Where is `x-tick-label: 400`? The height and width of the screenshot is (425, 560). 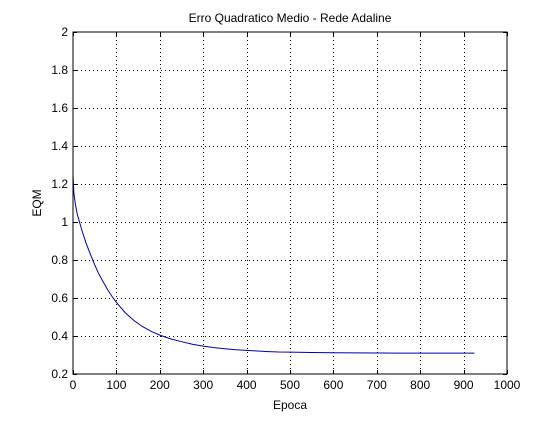
x-tick-label: 400 is located at coordinates (247, 385).